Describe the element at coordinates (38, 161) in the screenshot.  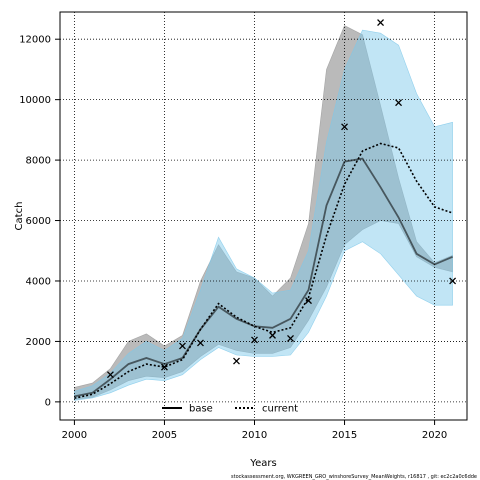
I see `y-tick-label-8000: 8000` at that location.